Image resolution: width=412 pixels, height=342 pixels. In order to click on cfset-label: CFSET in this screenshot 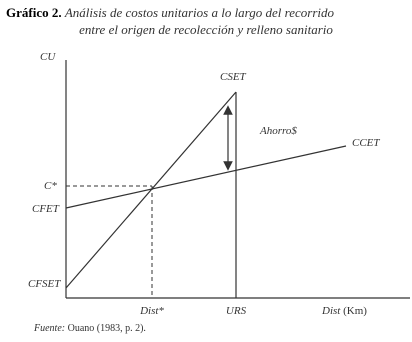, I will do `click(44, 284)`.